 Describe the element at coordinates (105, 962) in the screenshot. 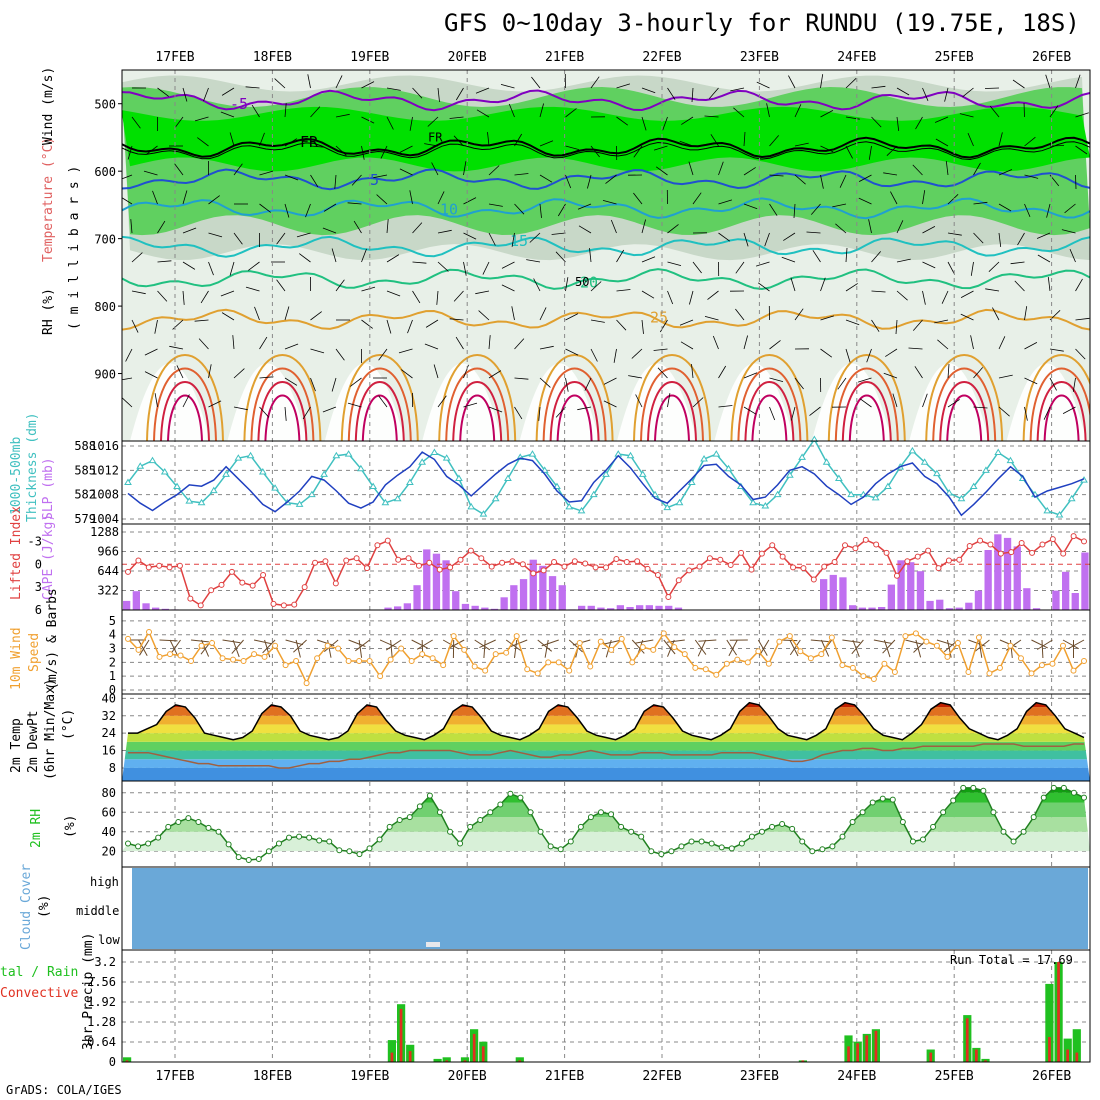

I see `precip-tick-label: 3.2` at that location.